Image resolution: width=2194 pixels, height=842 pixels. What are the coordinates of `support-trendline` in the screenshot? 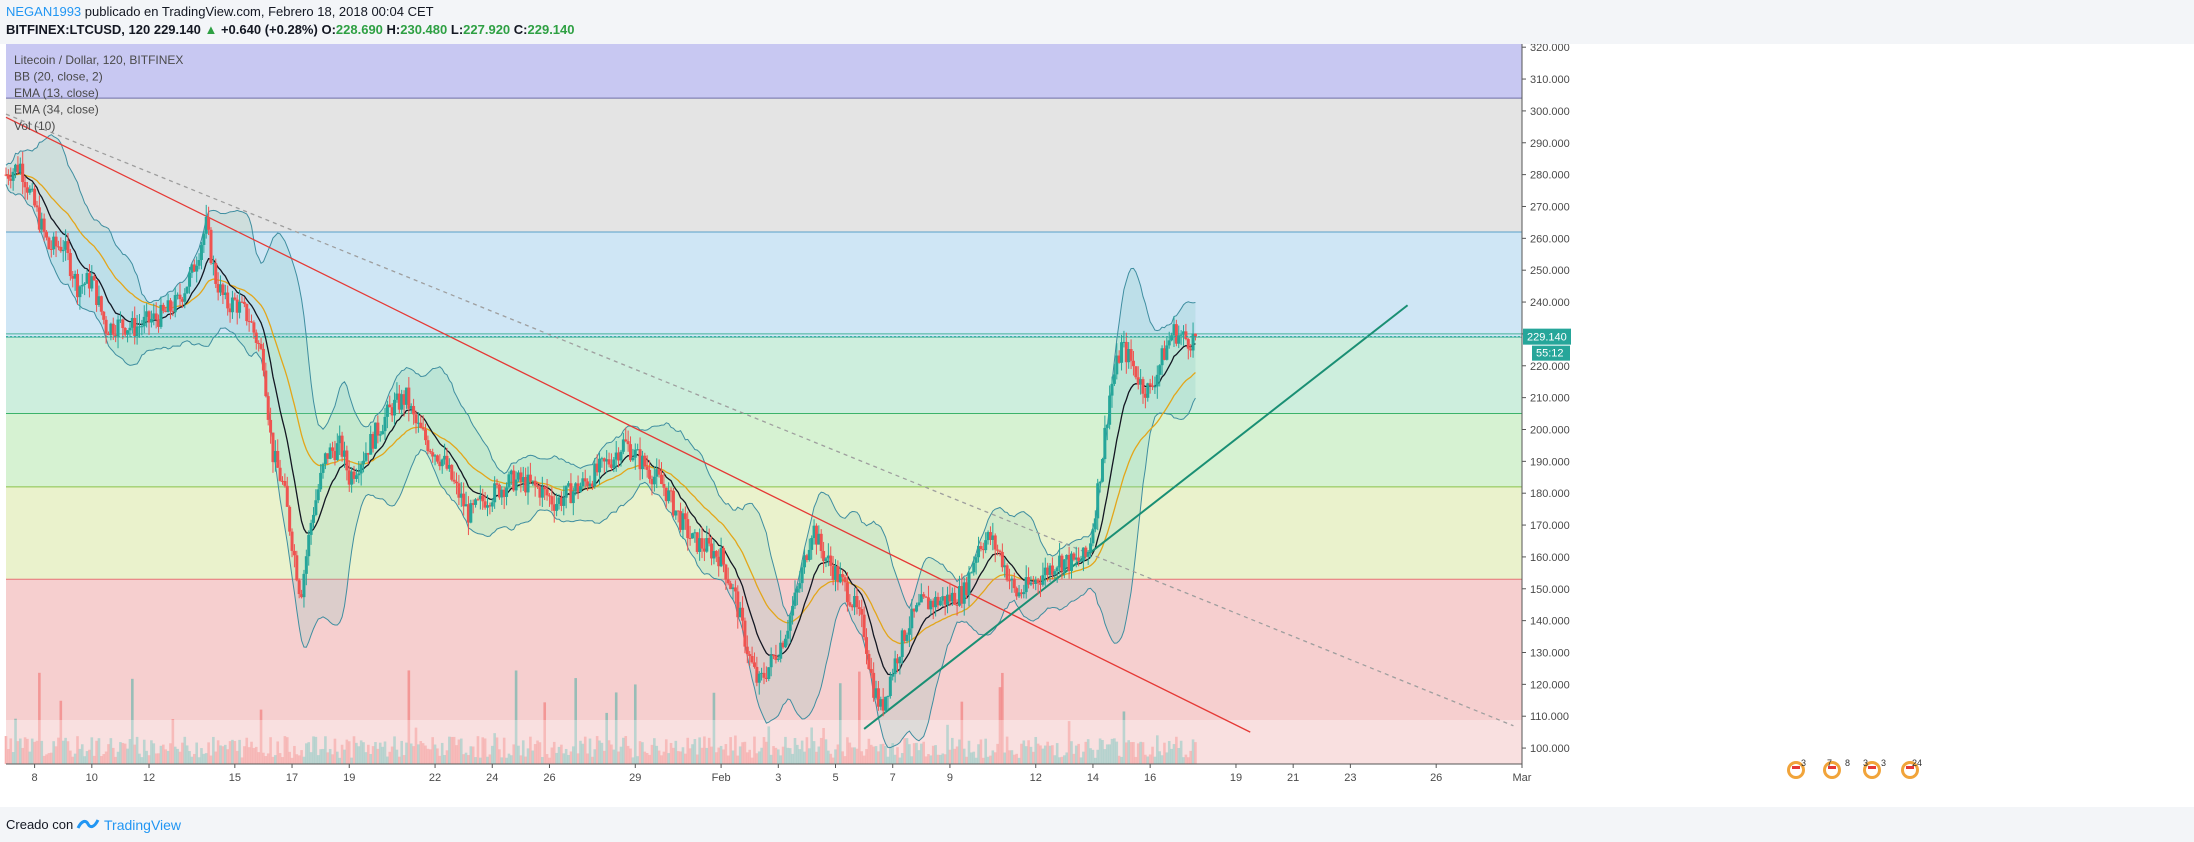 It's located at (1136, 517).